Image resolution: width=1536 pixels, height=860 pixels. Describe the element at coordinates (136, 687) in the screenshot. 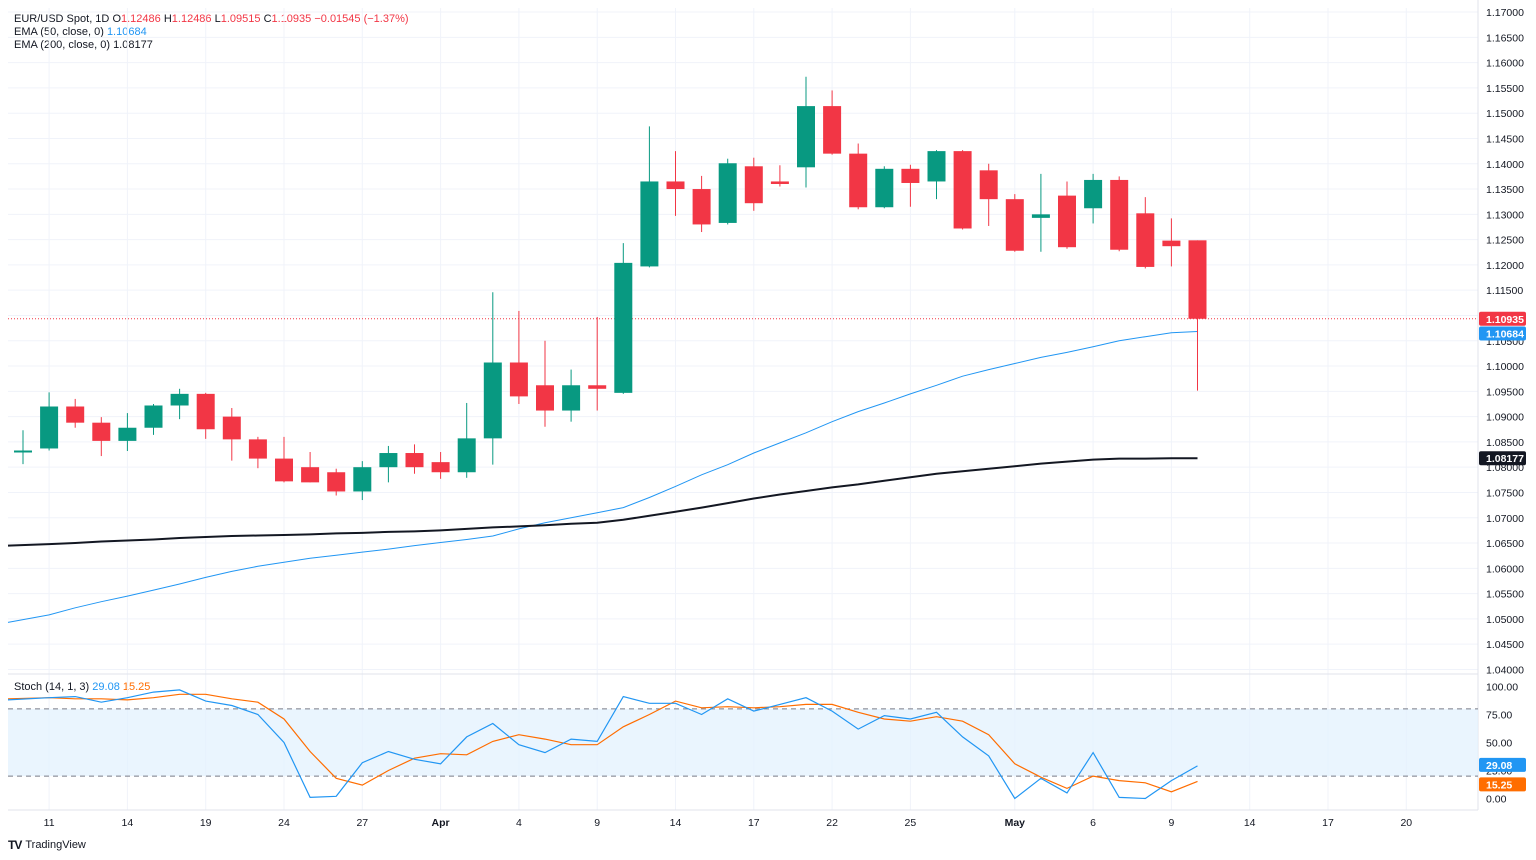

I see `stoch-d-value: 15.25` at that location.